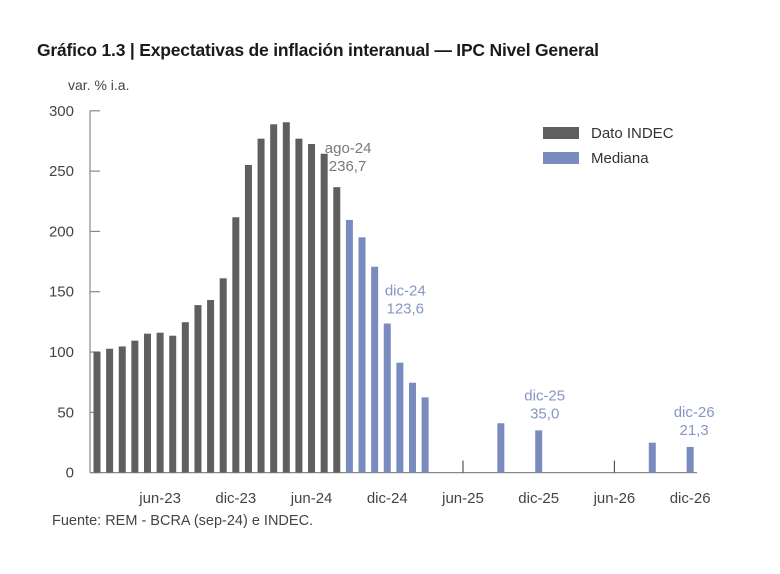 Image resolution: width=780 pixels, height=574 pixels. Describe the element at coordinates (348, 166) in the screenshot. I see `annotation-value: 236,7` at that location.